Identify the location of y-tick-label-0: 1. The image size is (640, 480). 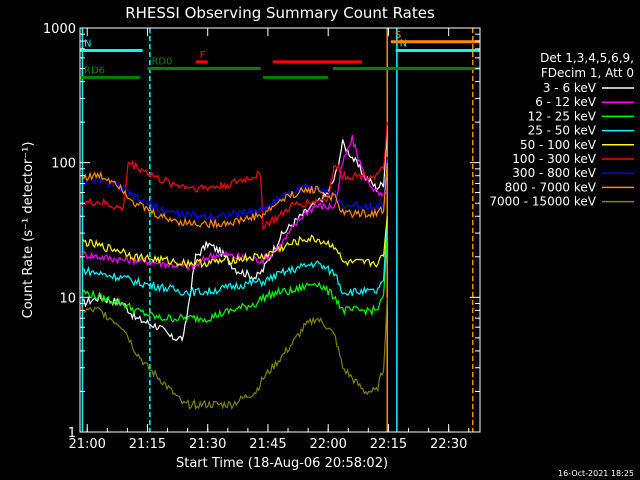
(72, 433).